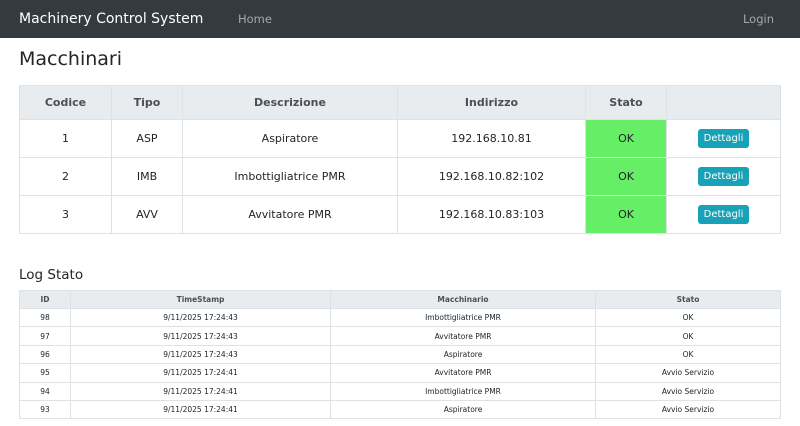  I want to click on machine-indirizzo: 192.168.10.82:102, so click(491, 176).